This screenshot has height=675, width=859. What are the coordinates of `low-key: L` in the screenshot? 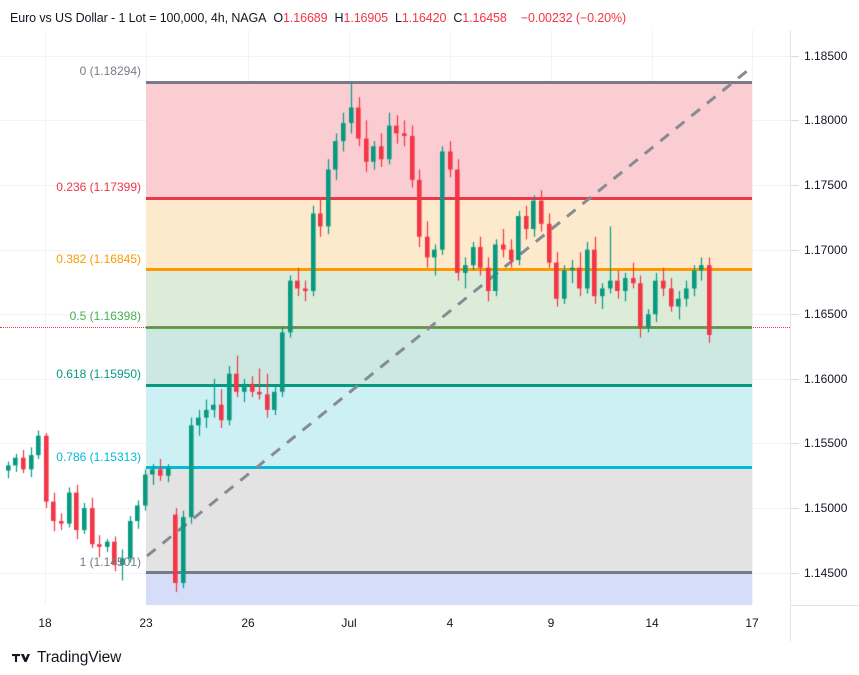 It's located at (398, 18).